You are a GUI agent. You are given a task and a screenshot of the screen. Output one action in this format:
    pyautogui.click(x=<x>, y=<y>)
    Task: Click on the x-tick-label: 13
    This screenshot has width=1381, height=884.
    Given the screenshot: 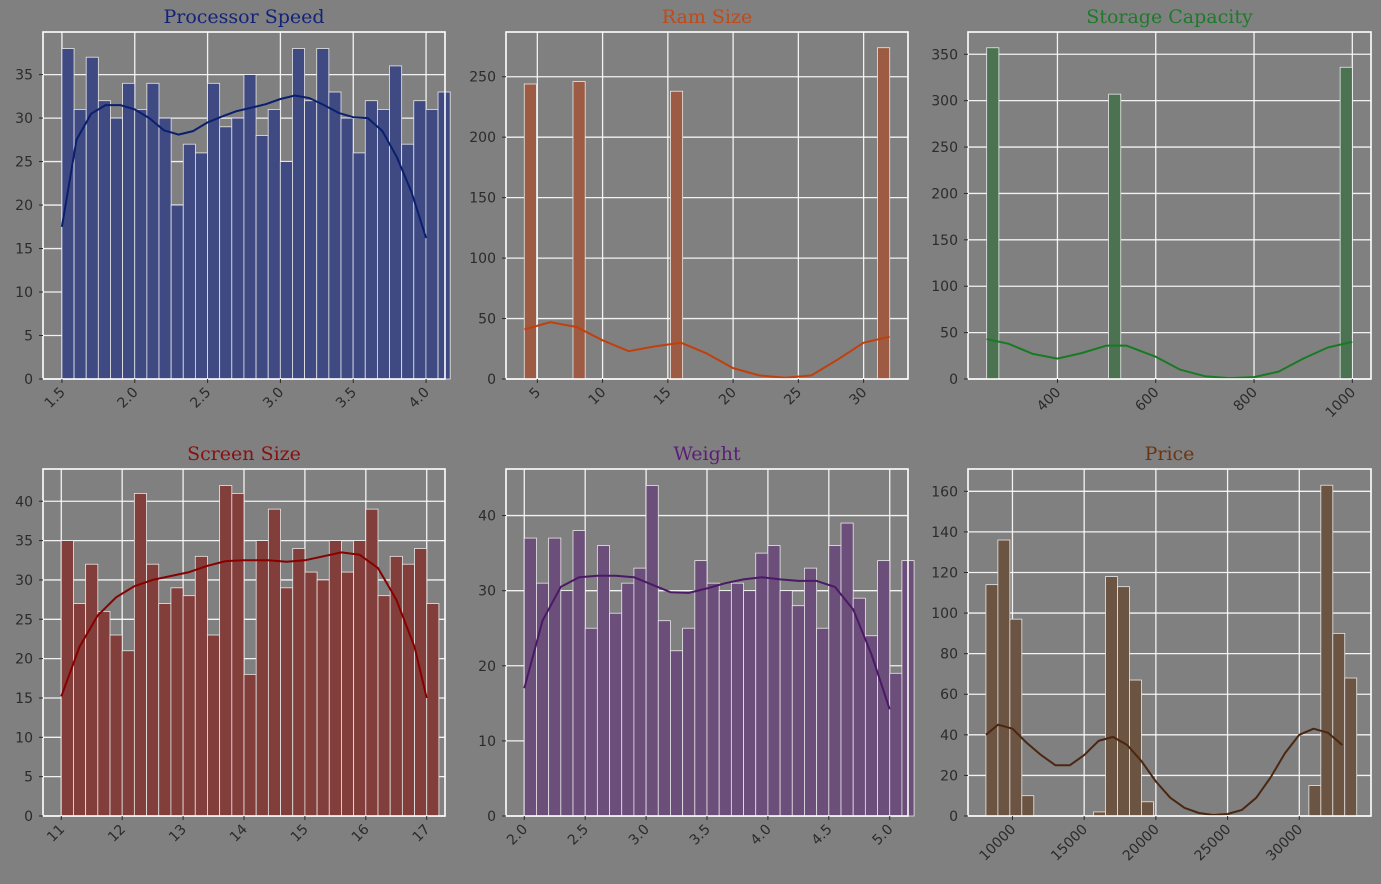 What is the action you would take?
    pyautogui.click(x=178, y=834)
    